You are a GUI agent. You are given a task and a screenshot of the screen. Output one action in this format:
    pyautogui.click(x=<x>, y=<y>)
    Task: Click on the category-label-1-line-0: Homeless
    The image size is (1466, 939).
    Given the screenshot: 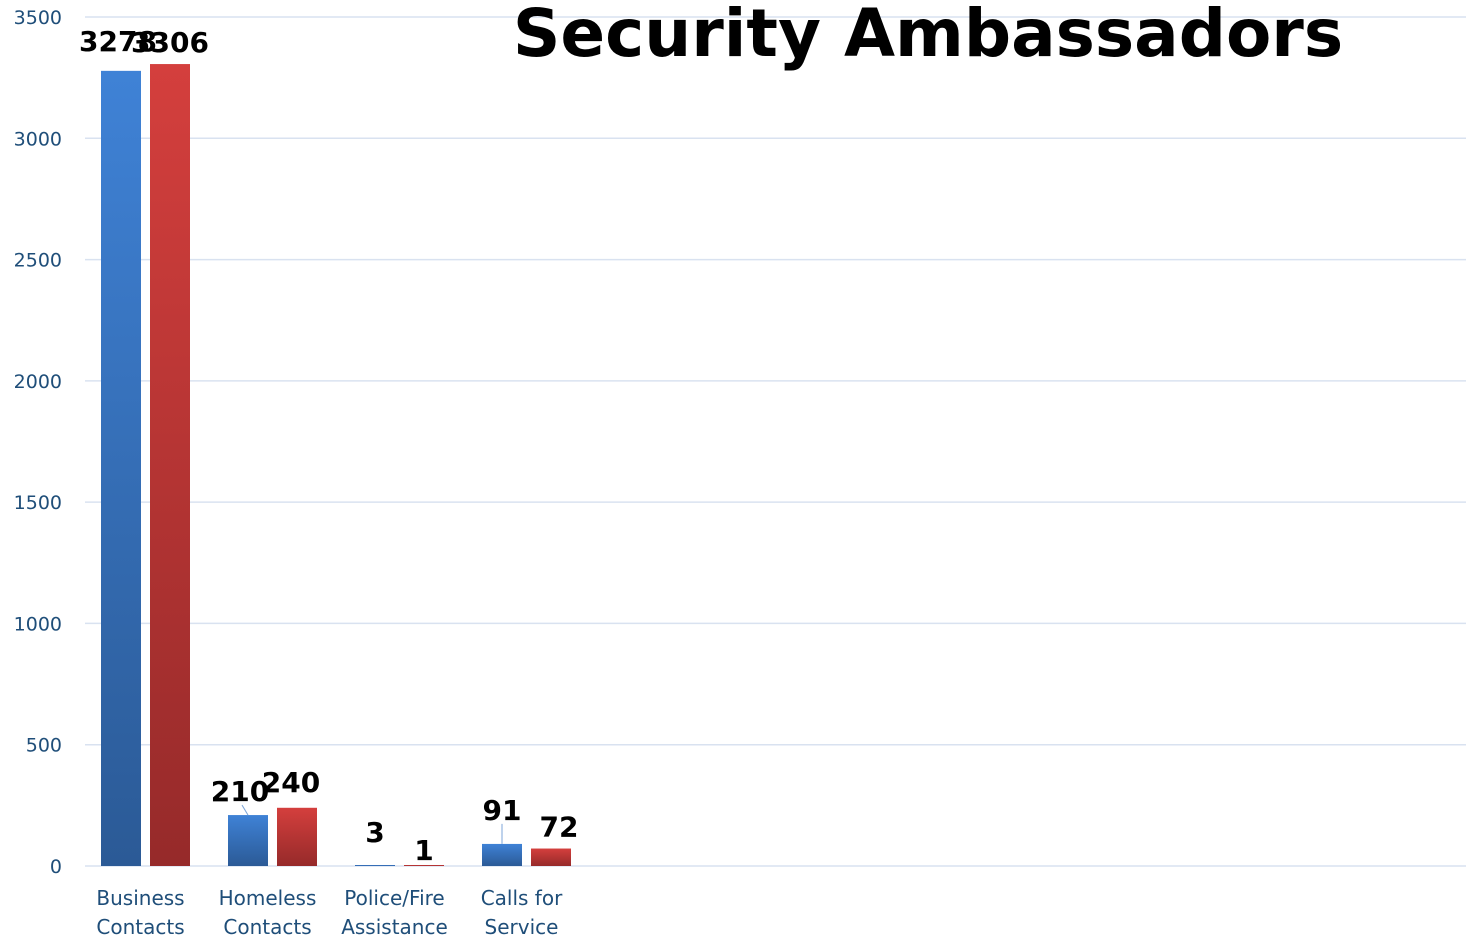 What is the action you would take?
    pyautogui.click(x=268, y=898)
    